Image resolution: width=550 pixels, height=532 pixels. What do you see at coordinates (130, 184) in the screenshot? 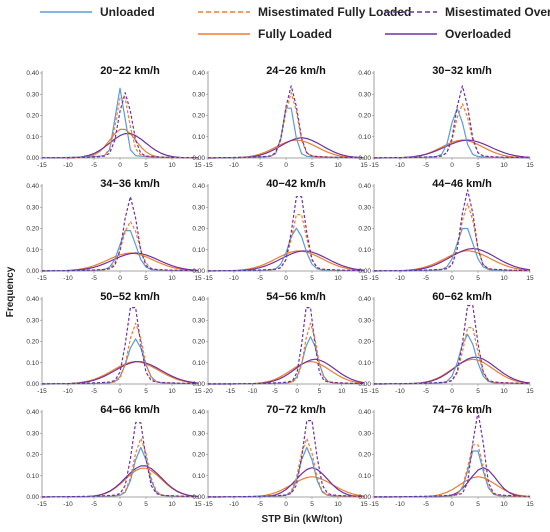
I see `panel-title: 34−36 km/h` at bounding box center [130, 184].